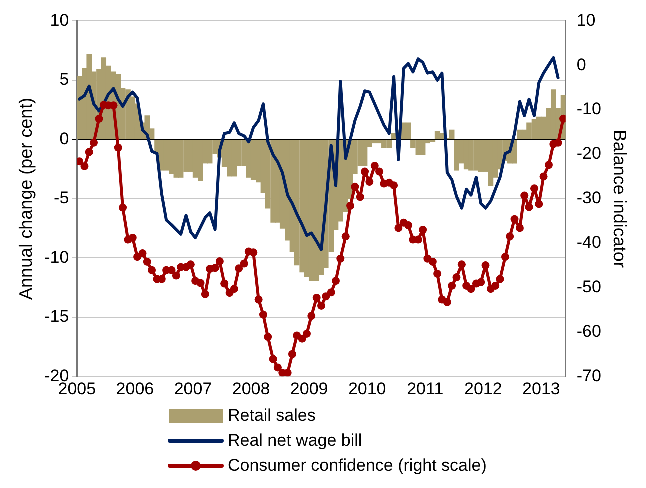 This screenshot has width=646, height=488. What do you see at coordinates (589, 376) in the screenshot?
I see `y2-tick-label: -70` at bounding box center [589, 376].